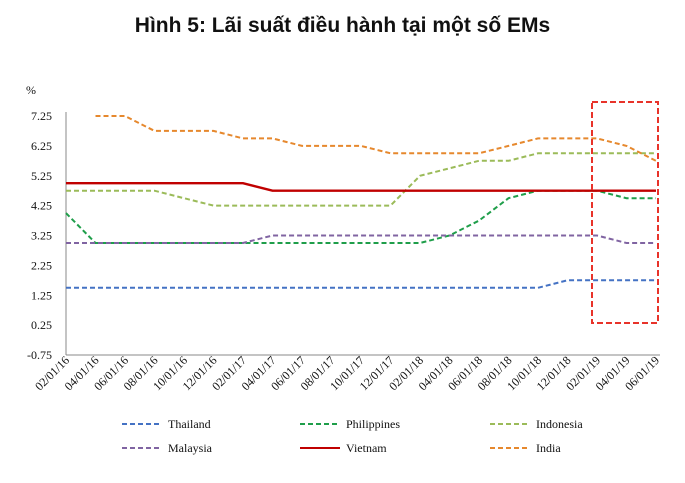 The image size is (685, 483). I want to click on highlight-box-group, so click(625, 212).